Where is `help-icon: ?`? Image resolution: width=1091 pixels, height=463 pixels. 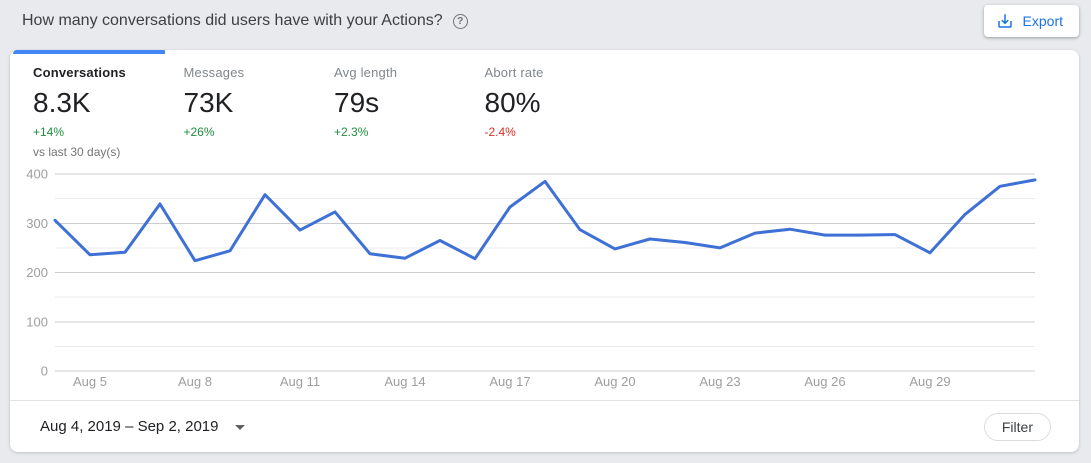
help-icon: ? is located at coordinates (460, 21).